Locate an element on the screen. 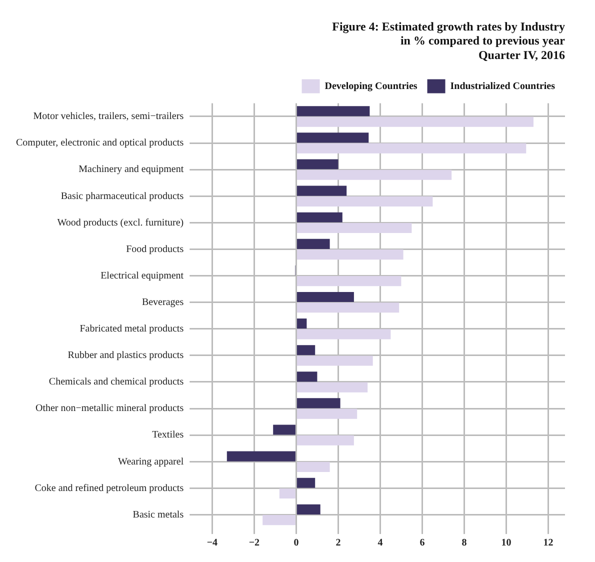 The height and width of the screenshot is (562, 595). legend-label: Developing Countries is located at coordinates (371, 86).